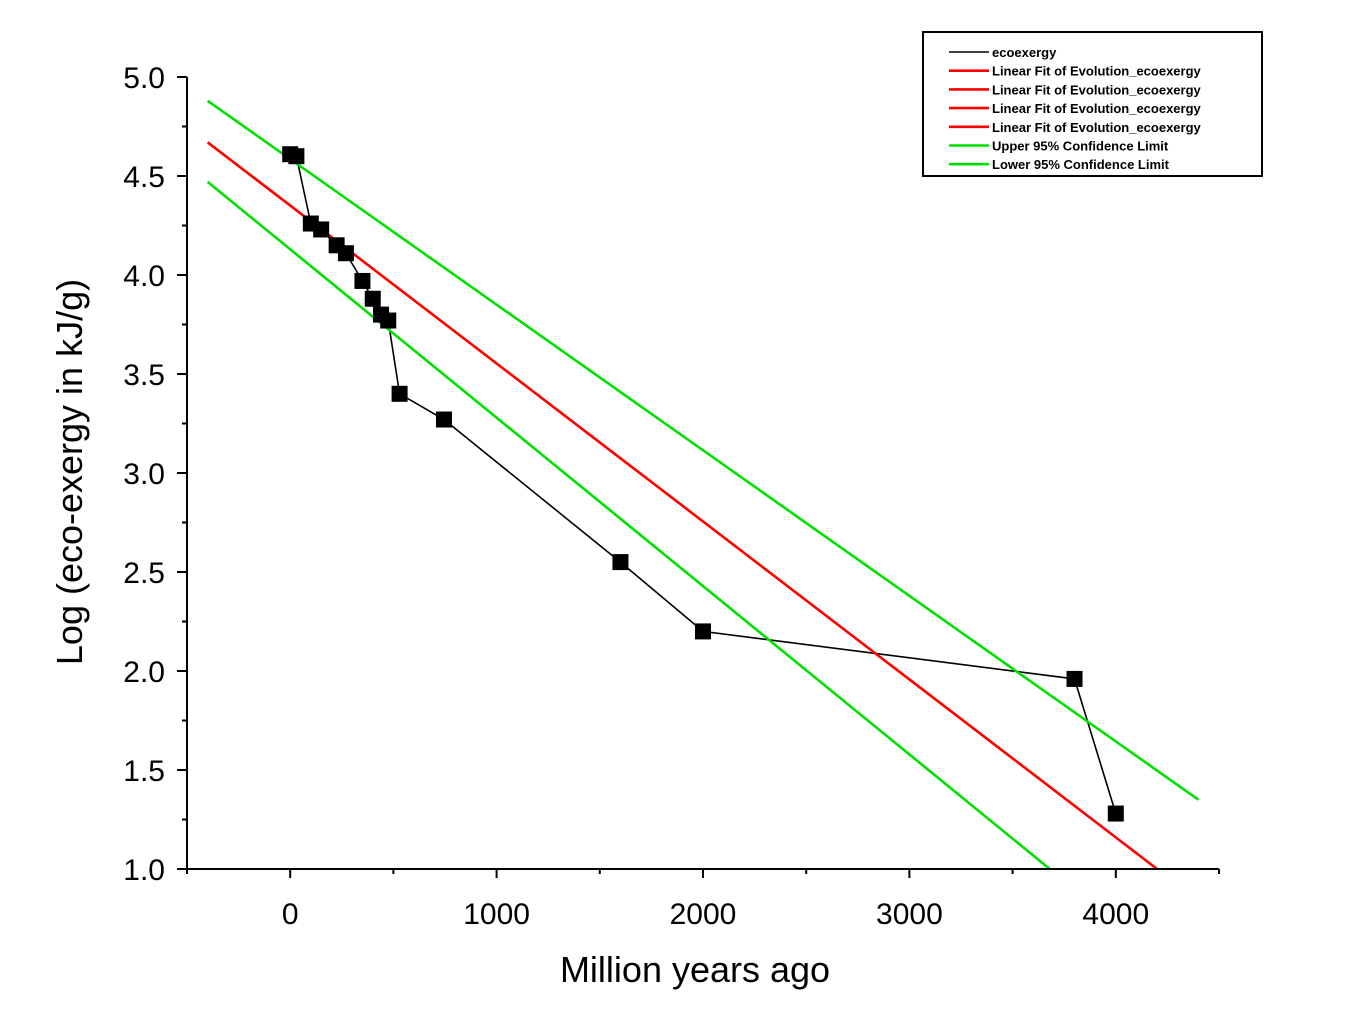 This screenshot has width=1354, height=1018. What do you see at coordinates (695, 969) in the screenshot?
I see `x-axis-title: Million years ago` at bounding box center [695, 969].